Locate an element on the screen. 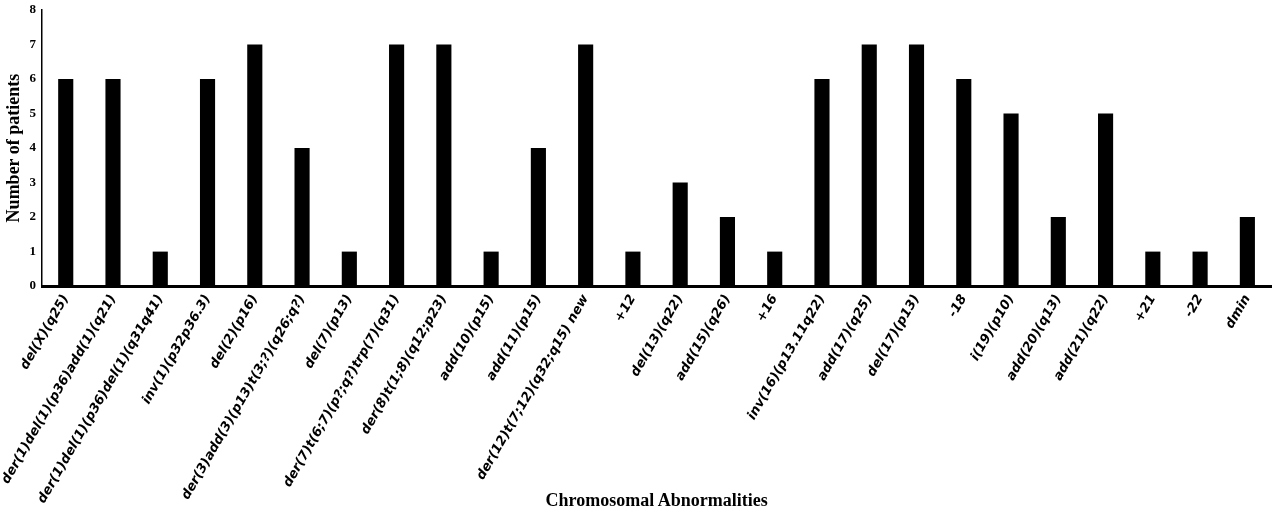 Image resolution: width=1279 pixels, height=514 pixels. y-tick-label: 8 is located at coordinates (33, 9).